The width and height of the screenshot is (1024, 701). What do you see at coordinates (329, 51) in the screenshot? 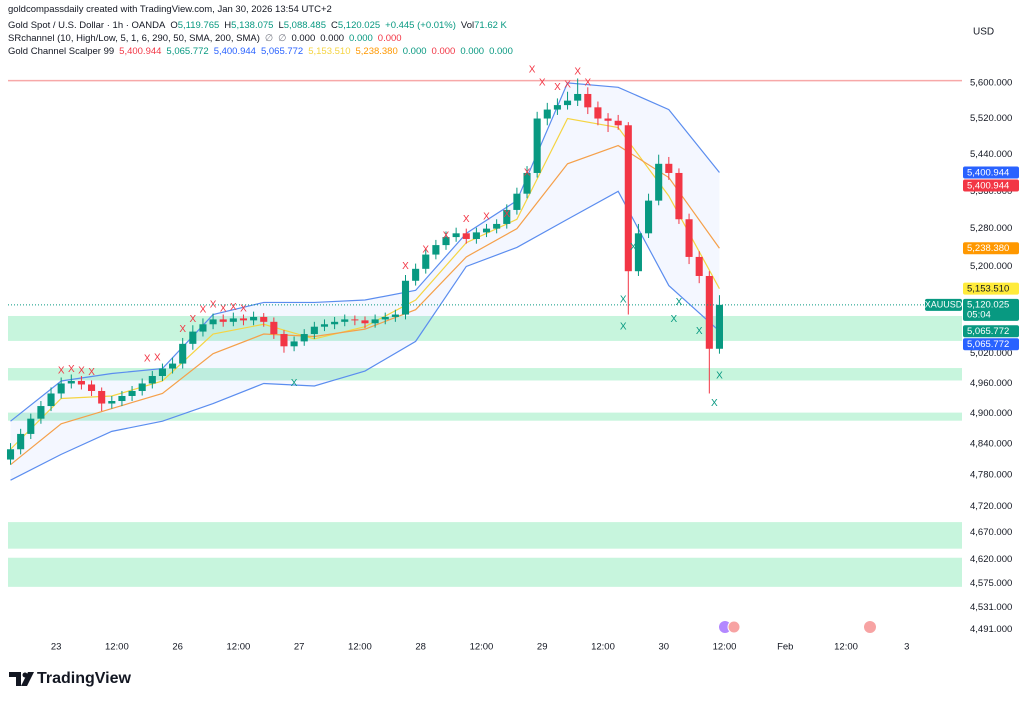
I see `legend-text: 5,153.510` at bounding box center [329, 51].